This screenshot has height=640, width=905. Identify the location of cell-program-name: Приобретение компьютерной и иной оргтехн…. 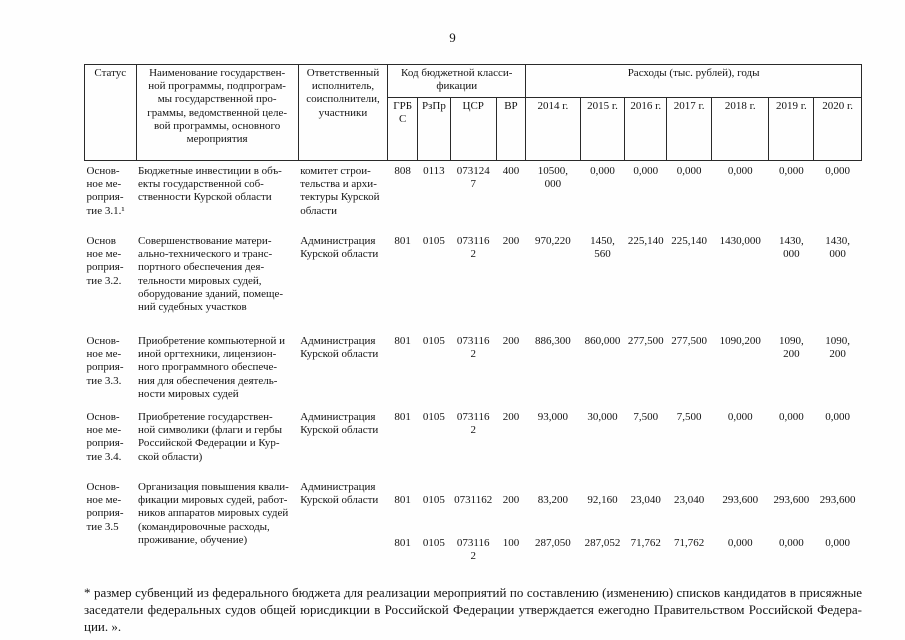
(212, 367).